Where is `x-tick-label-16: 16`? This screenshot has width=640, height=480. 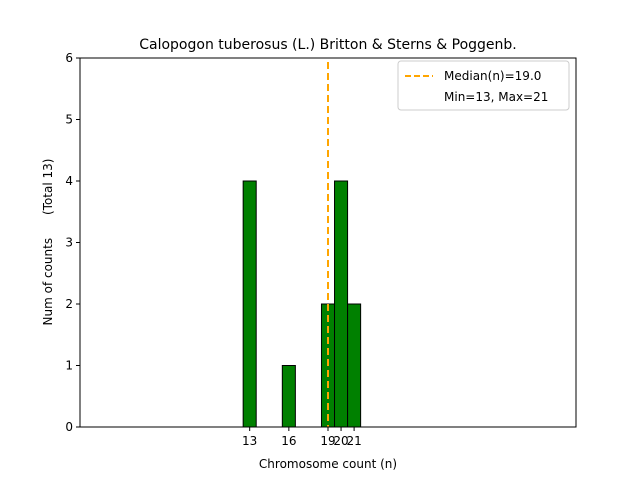 x-tick-label-16: 16 is located at coordinates (288, 441).